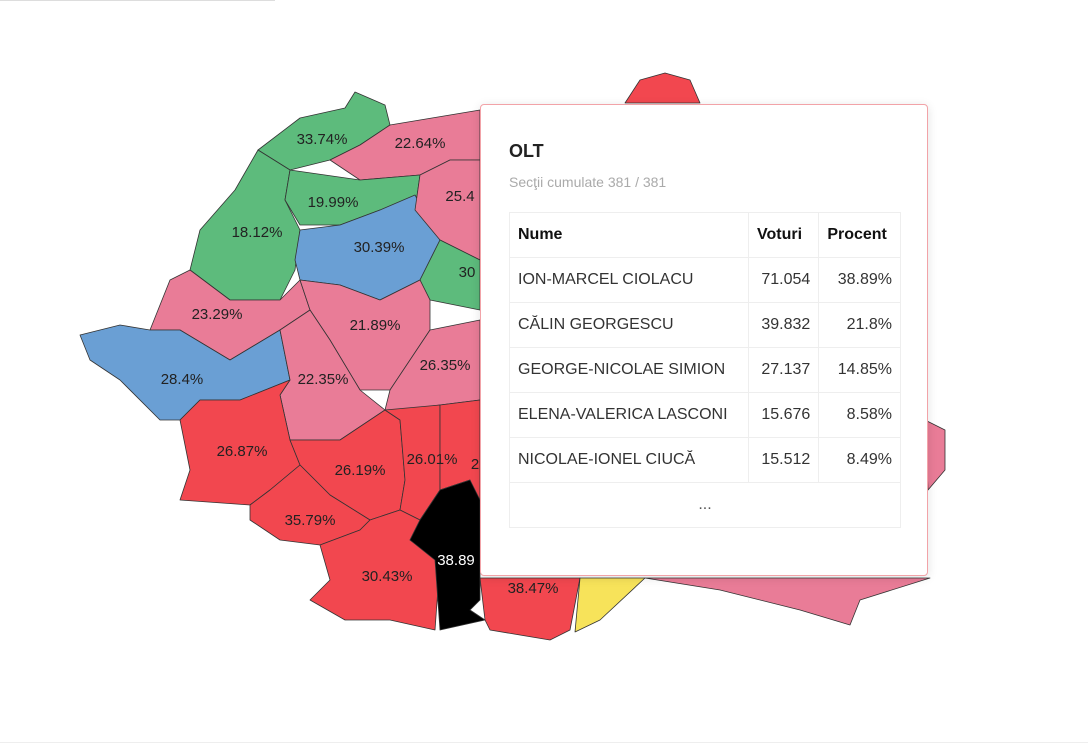  I want to click on region-label: 28.4%, so click(182, 379).